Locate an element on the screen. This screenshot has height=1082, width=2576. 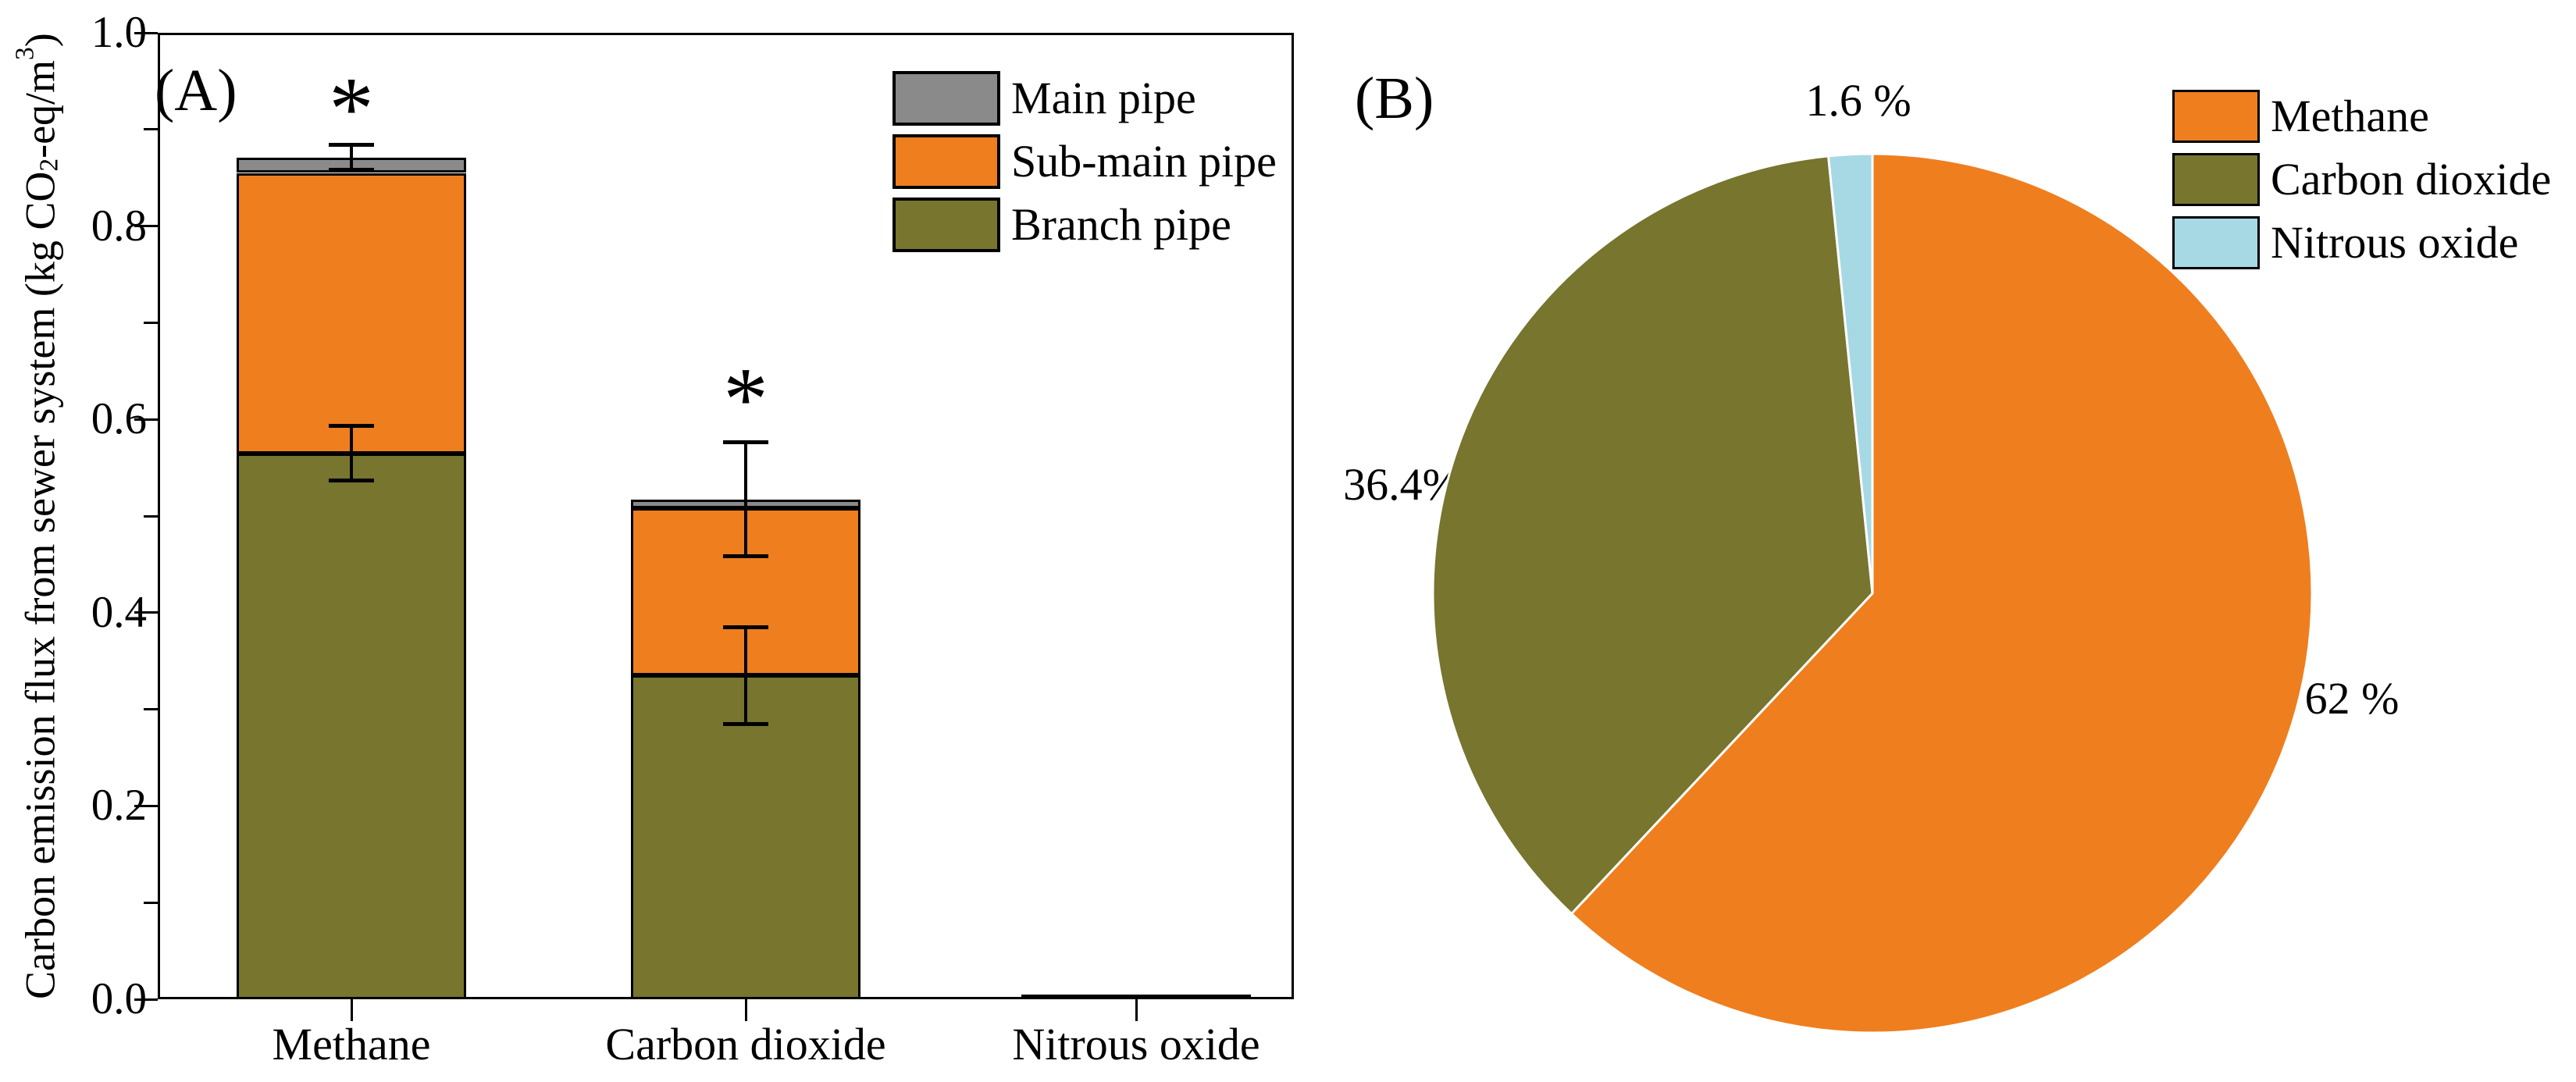
pie-slice-carbon-dioxide is located at coordinates (1652, 535).